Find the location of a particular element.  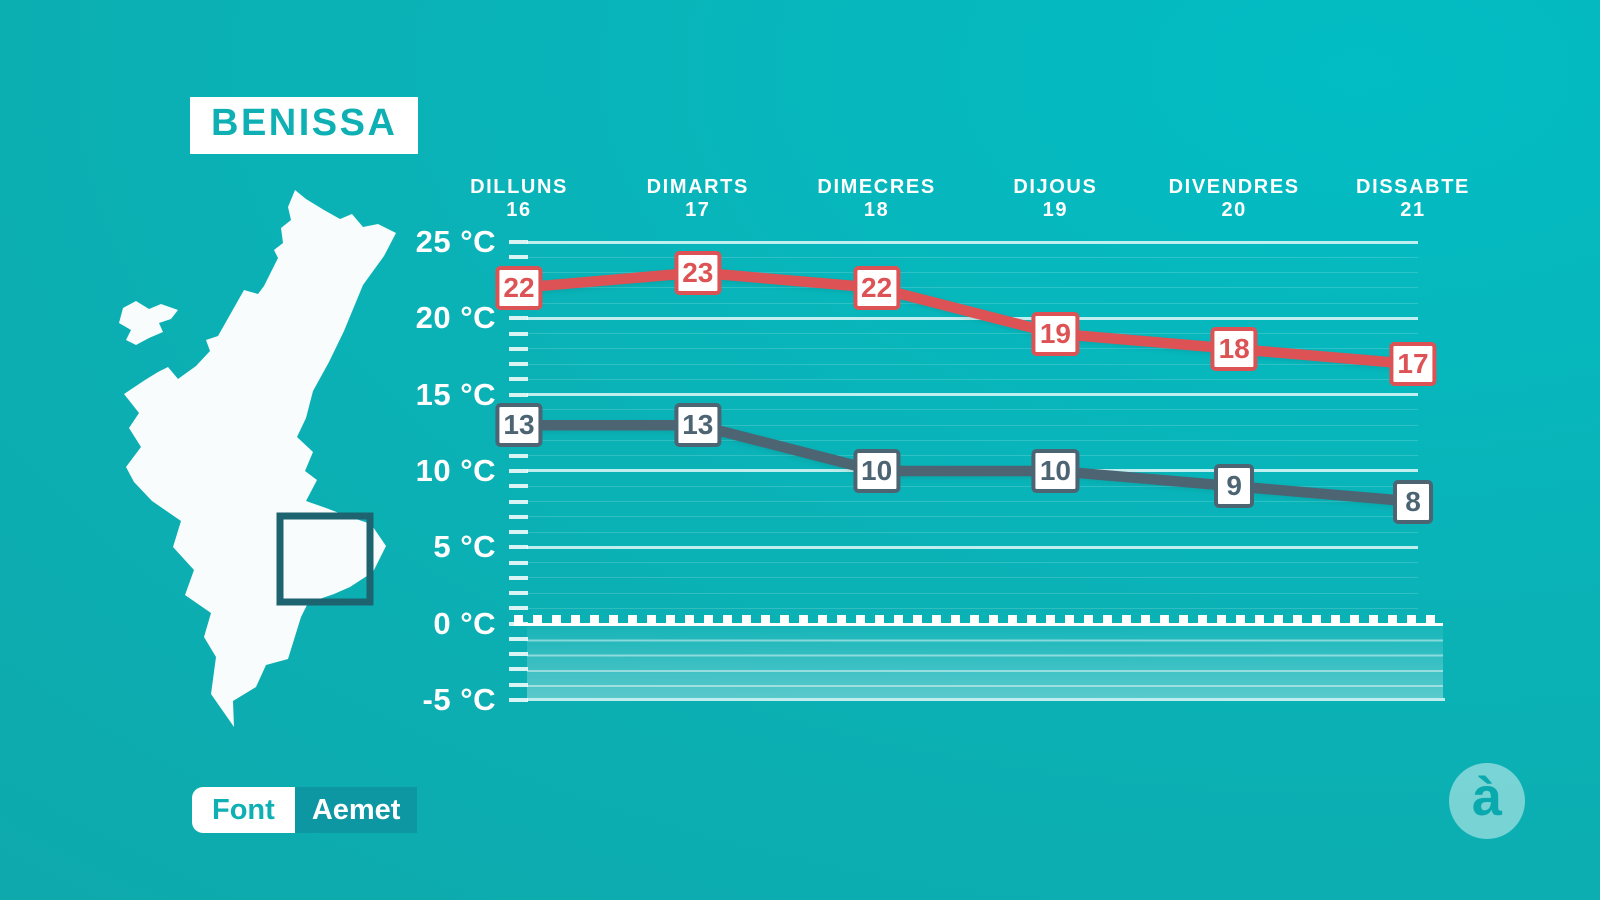

below-zero-band is located at coordinates (985, 661).